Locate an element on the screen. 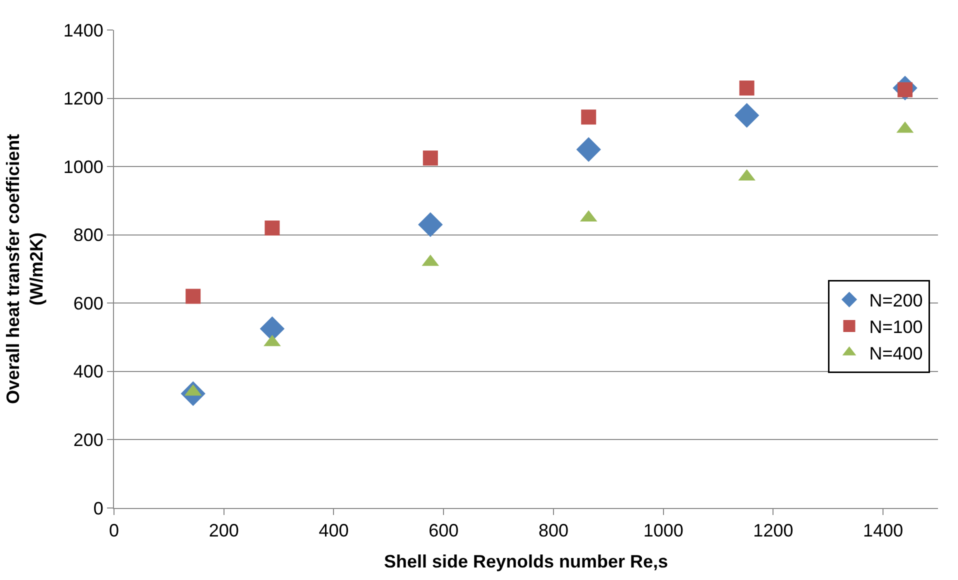 This screenshot has width=958, height=580. y-tick-label: 1200 is located at coordinates (83, 98).